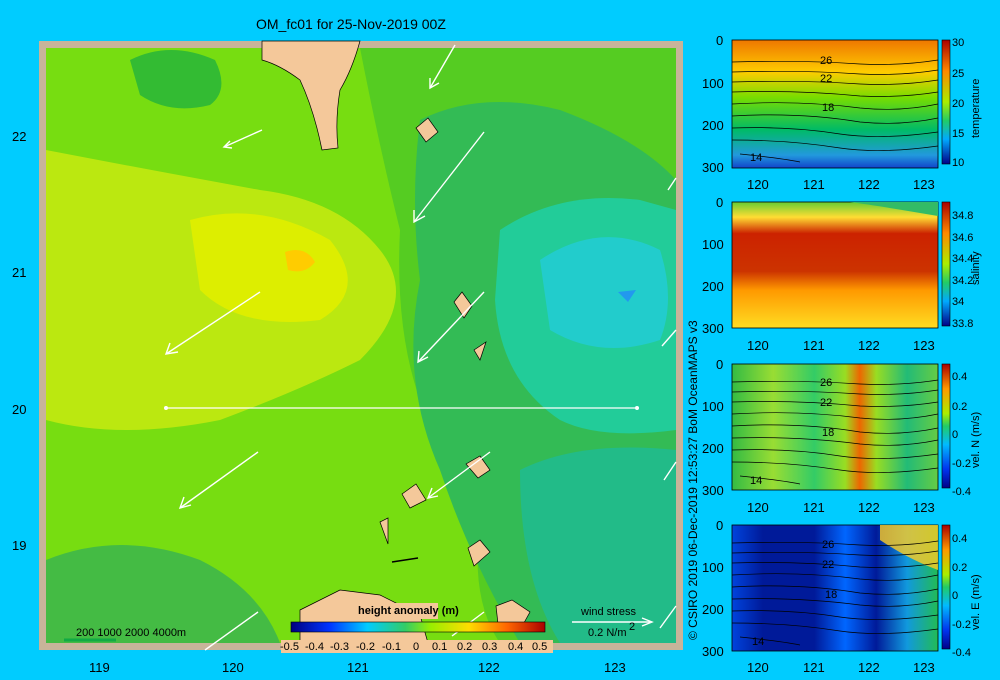 The height and width of the screenshot is (680, 1000). Describe the element at coordinates (826, 79) in the screenshot. I see `contour-label: 22` at that location.